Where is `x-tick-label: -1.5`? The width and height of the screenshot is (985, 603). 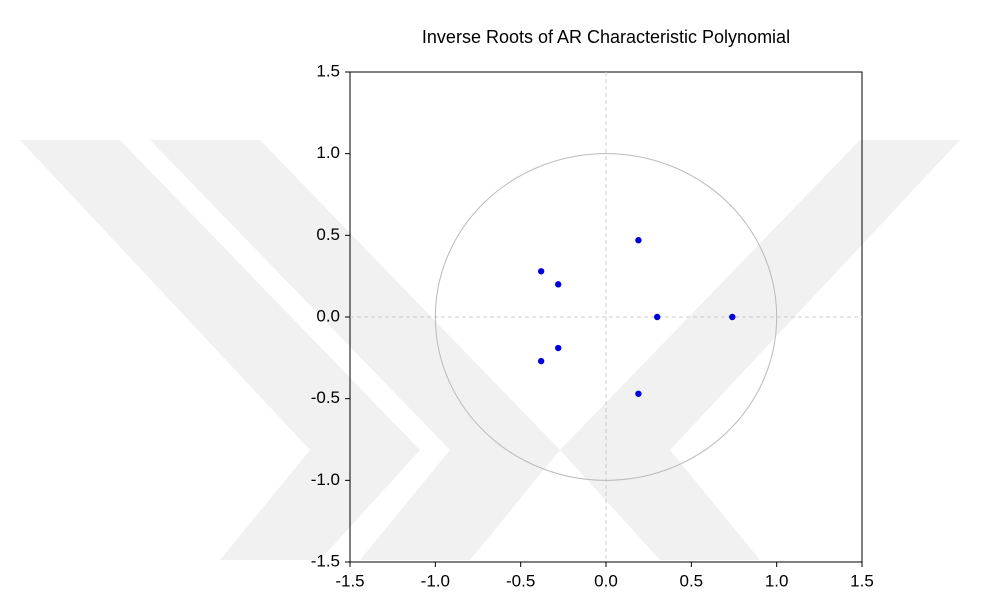 x-tick-label: -1.5 is located at coordinates (349, 580).